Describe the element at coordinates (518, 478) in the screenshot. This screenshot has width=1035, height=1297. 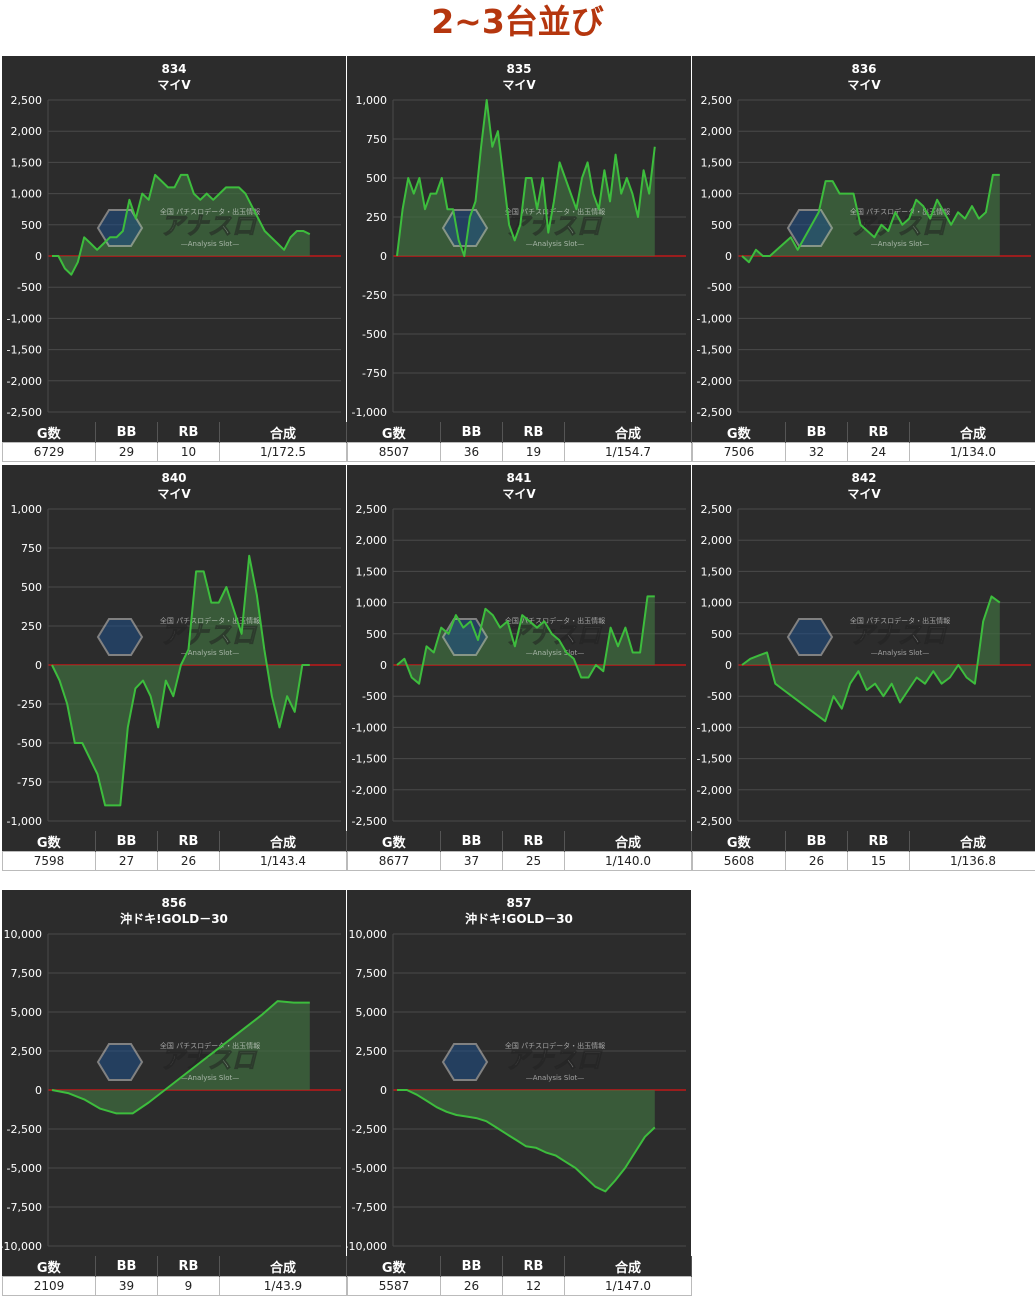
I see `machine-number: 841` at that location.